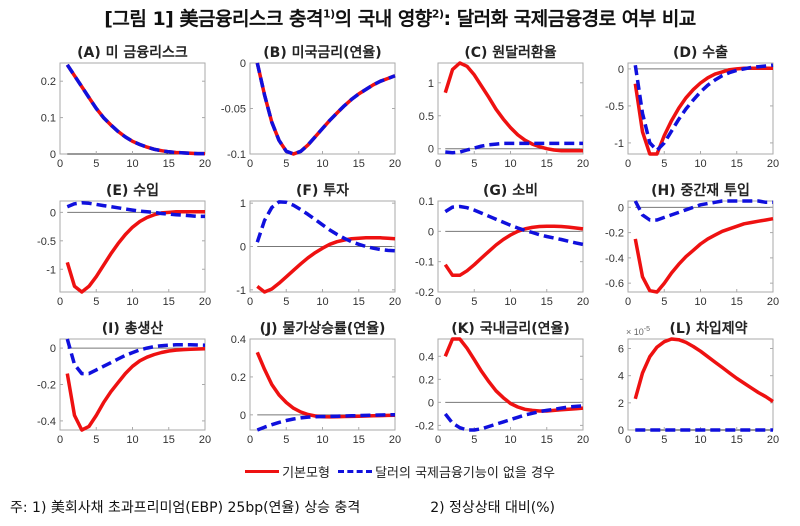  Describe the element at coordinates (426, 117) in the screenshot. I see `y-tick-label: 0.5` at that location.